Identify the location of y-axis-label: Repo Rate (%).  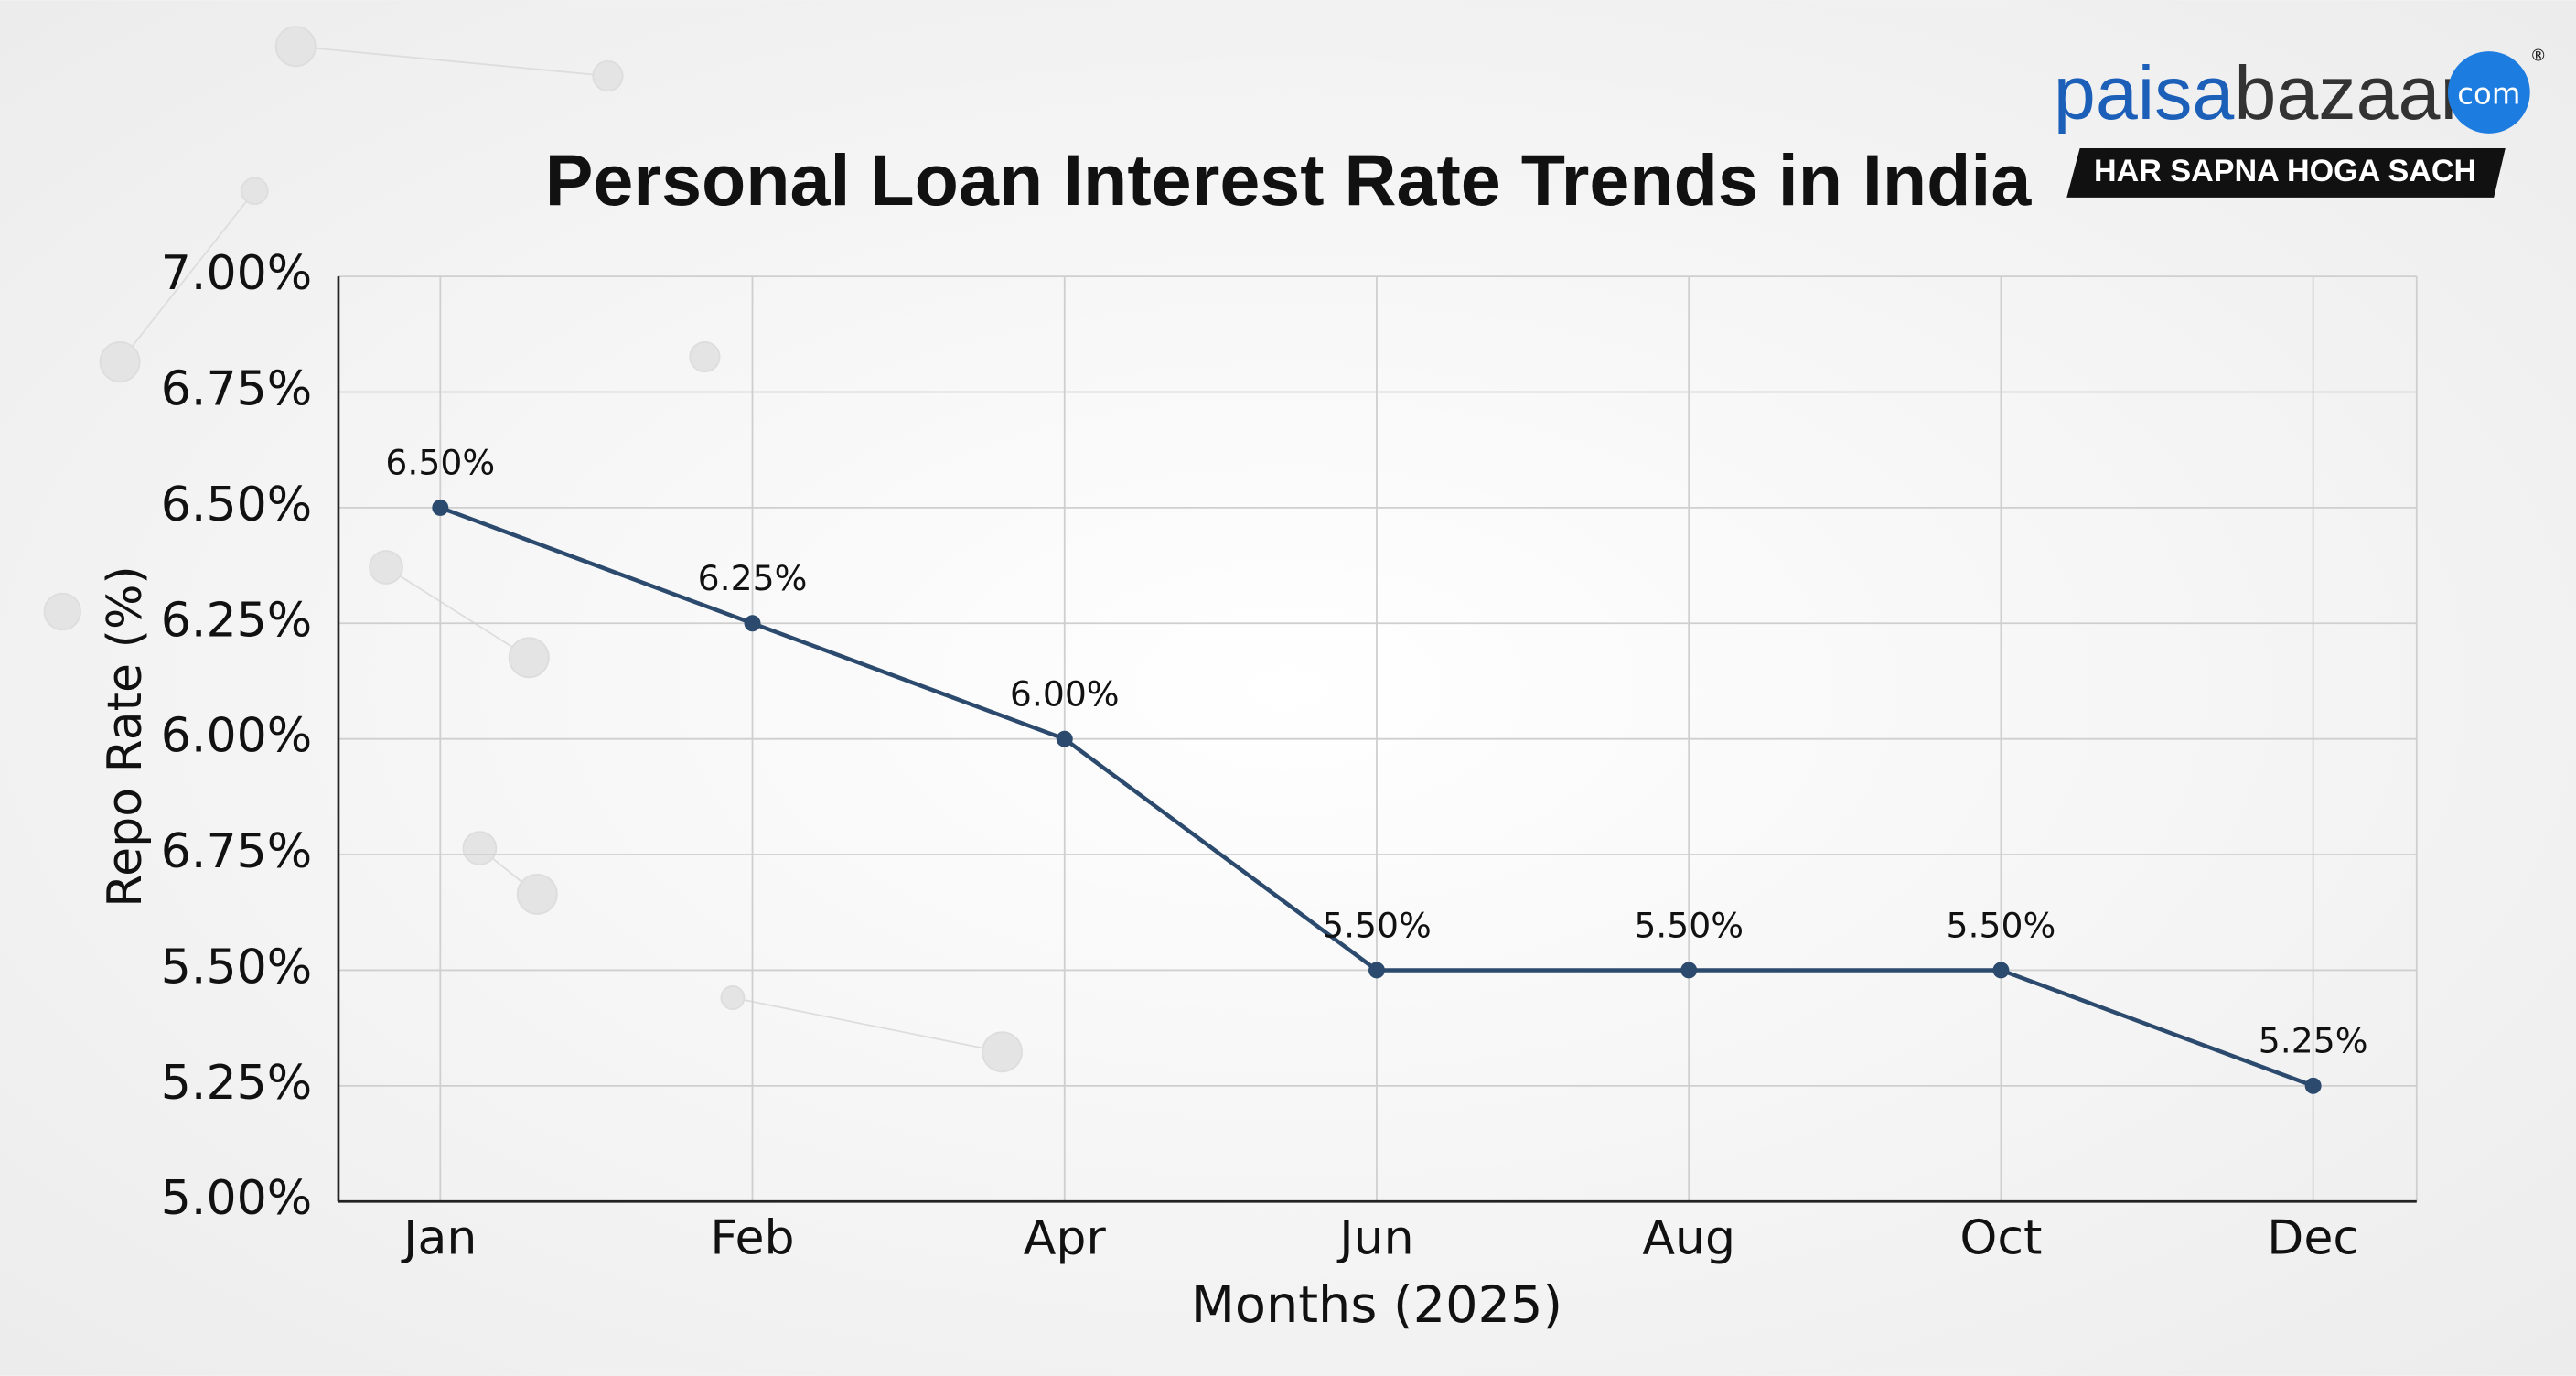
(126, 736).